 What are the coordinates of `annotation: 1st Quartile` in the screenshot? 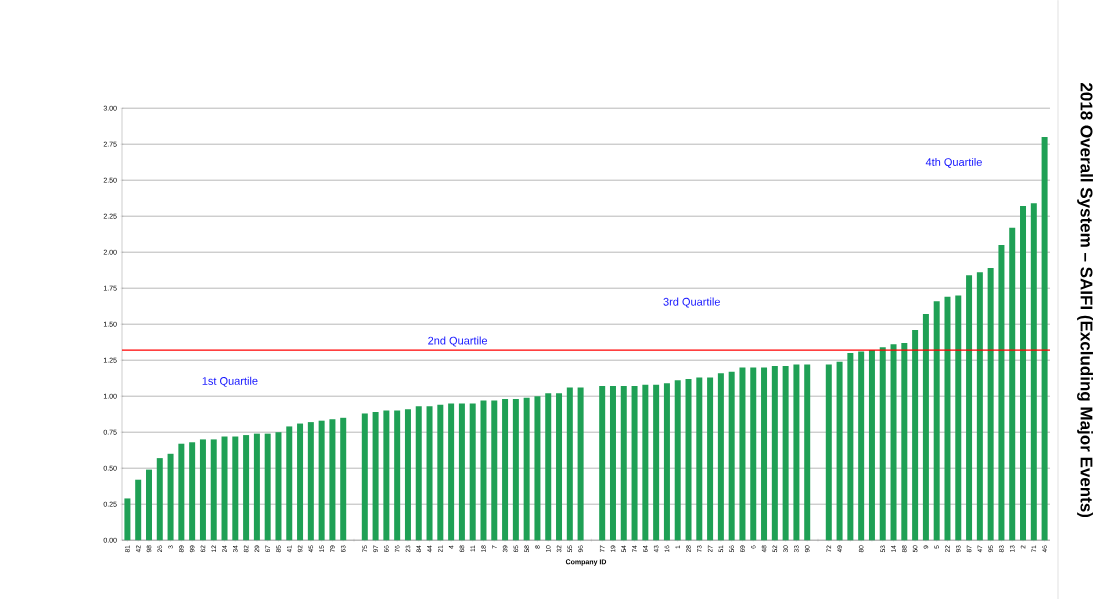 It's located at (230, 381).